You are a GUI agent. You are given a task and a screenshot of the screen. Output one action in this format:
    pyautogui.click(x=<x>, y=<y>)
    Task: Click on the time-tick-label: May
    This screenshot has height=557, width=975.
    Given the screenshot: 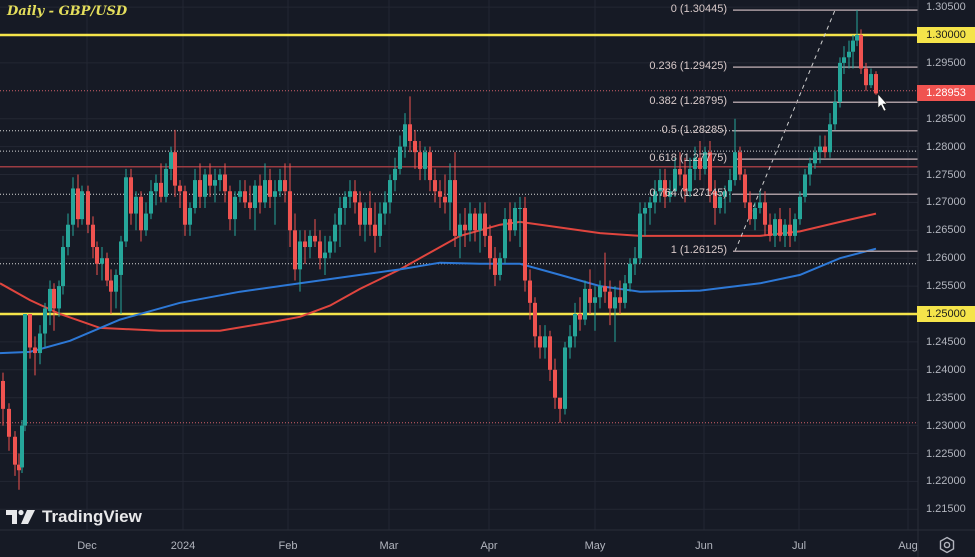 What is the action you would take?
    pyautogui.click(x=595, y=546)
    